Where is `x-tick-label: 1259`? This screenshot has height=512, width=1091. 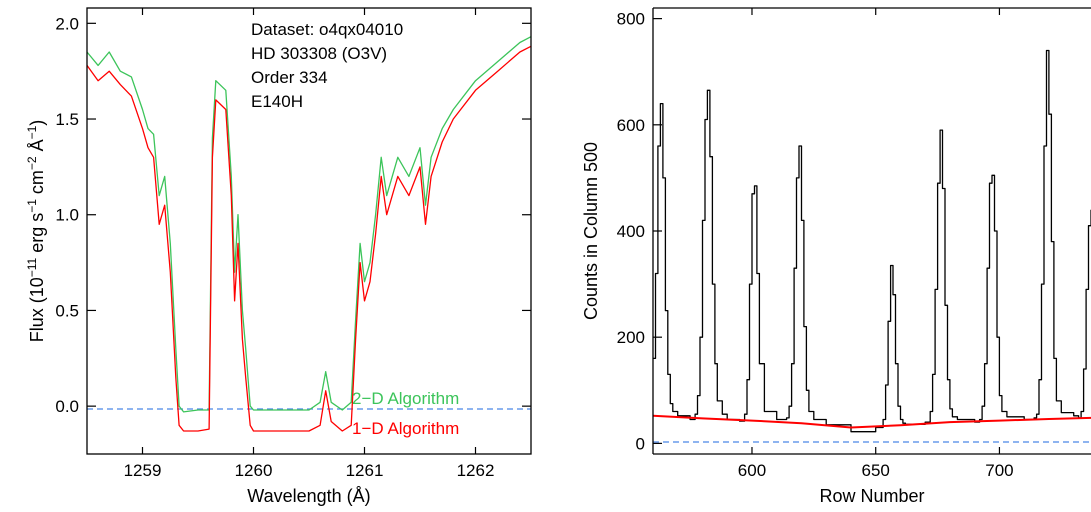
x-tick-label: 1259 is located at coordinates (143, 470).